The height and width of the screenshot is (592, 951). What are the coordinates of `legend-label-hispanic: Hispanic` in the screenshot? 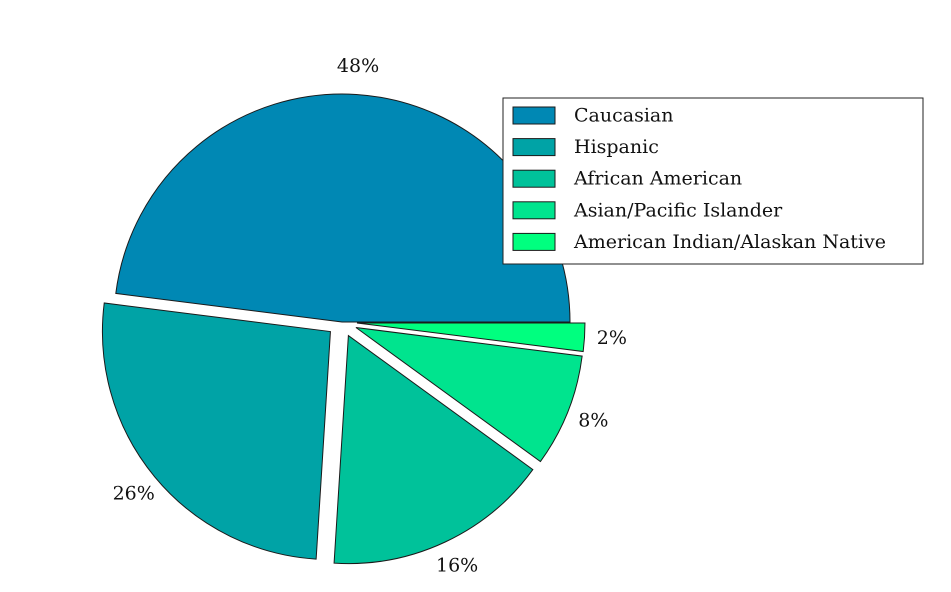 It's located at (616, 147).